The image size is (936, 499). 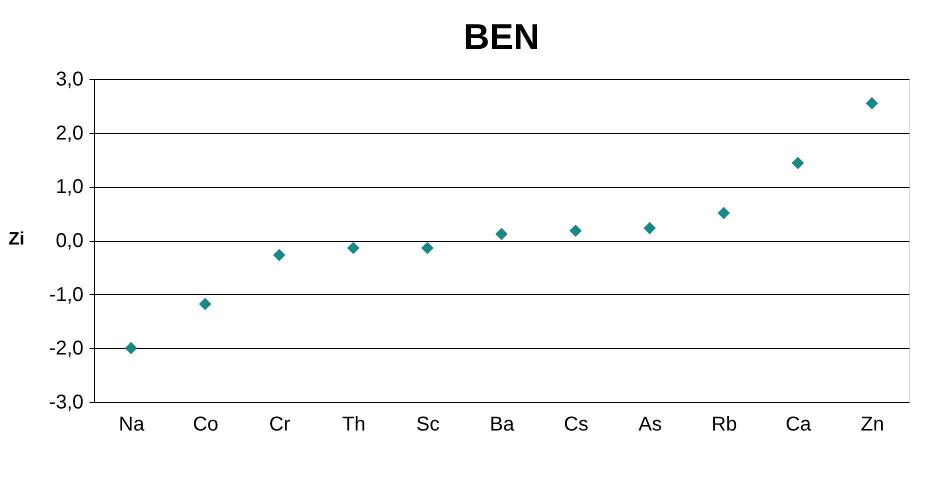 I want to click on x-tick-label: Co, so click(x=205, y=425).